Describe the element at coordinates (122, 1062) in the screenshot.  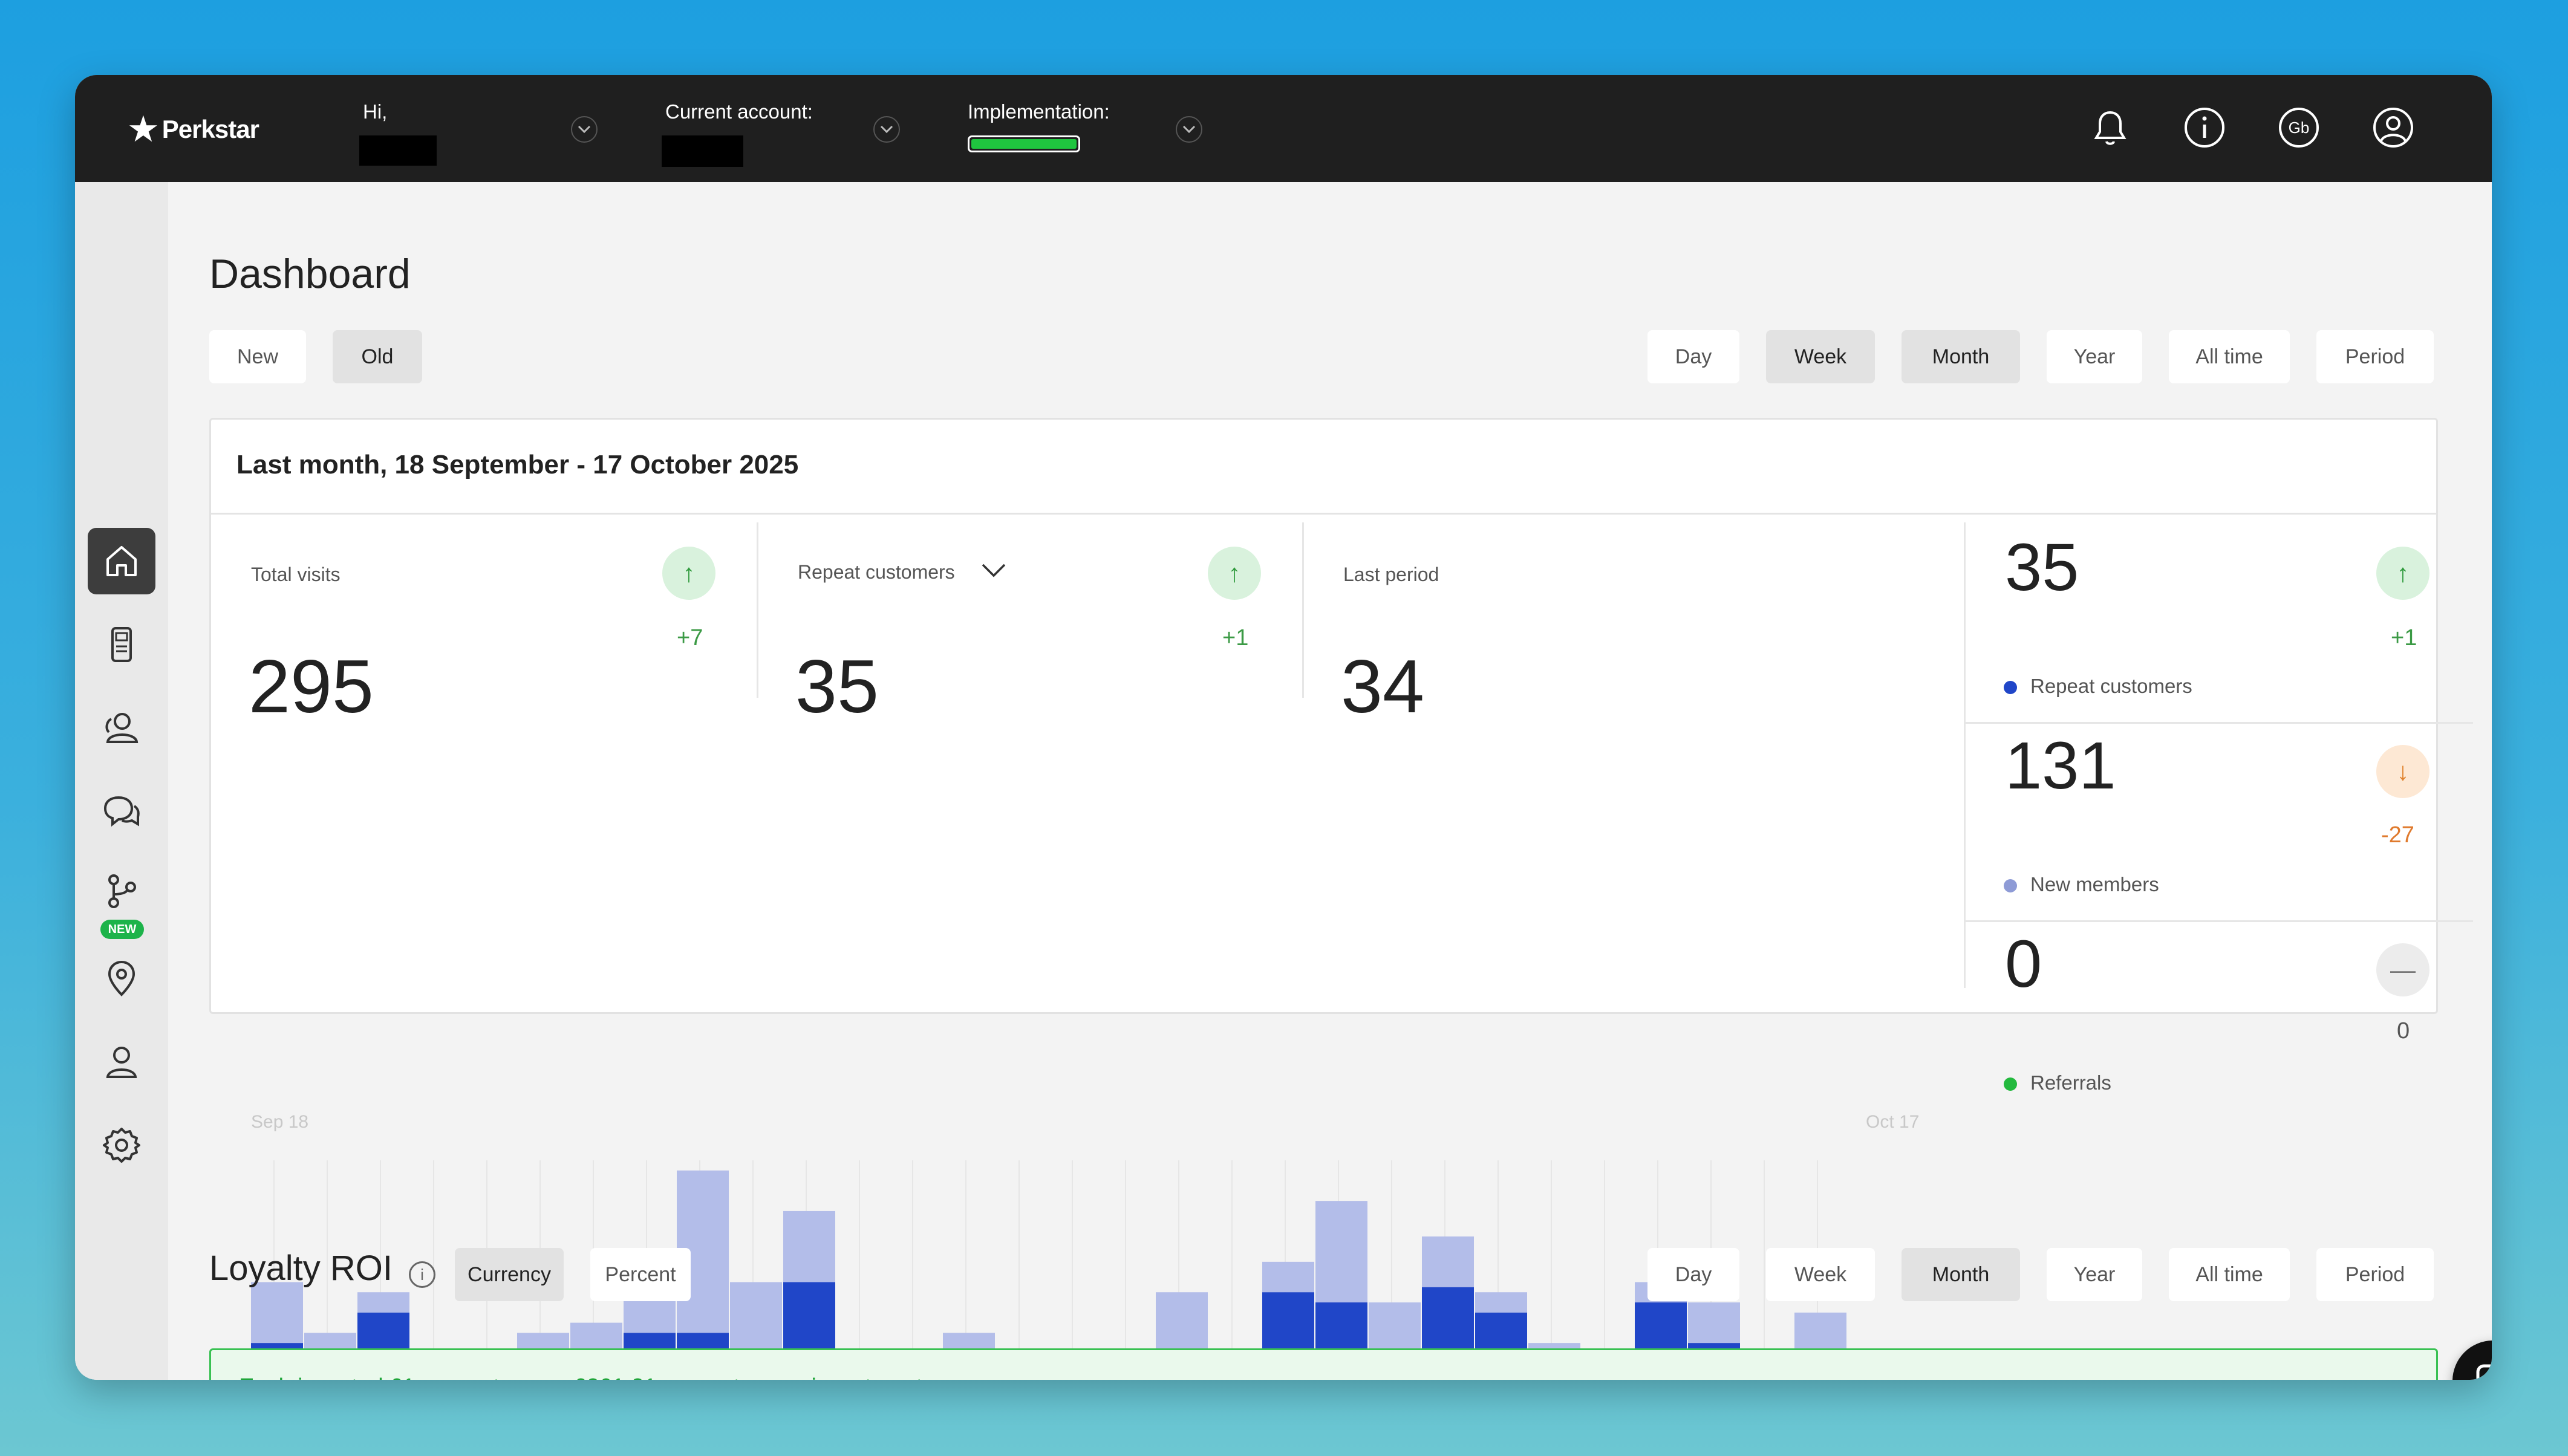
I see `sidebar-item-profile` at that location.